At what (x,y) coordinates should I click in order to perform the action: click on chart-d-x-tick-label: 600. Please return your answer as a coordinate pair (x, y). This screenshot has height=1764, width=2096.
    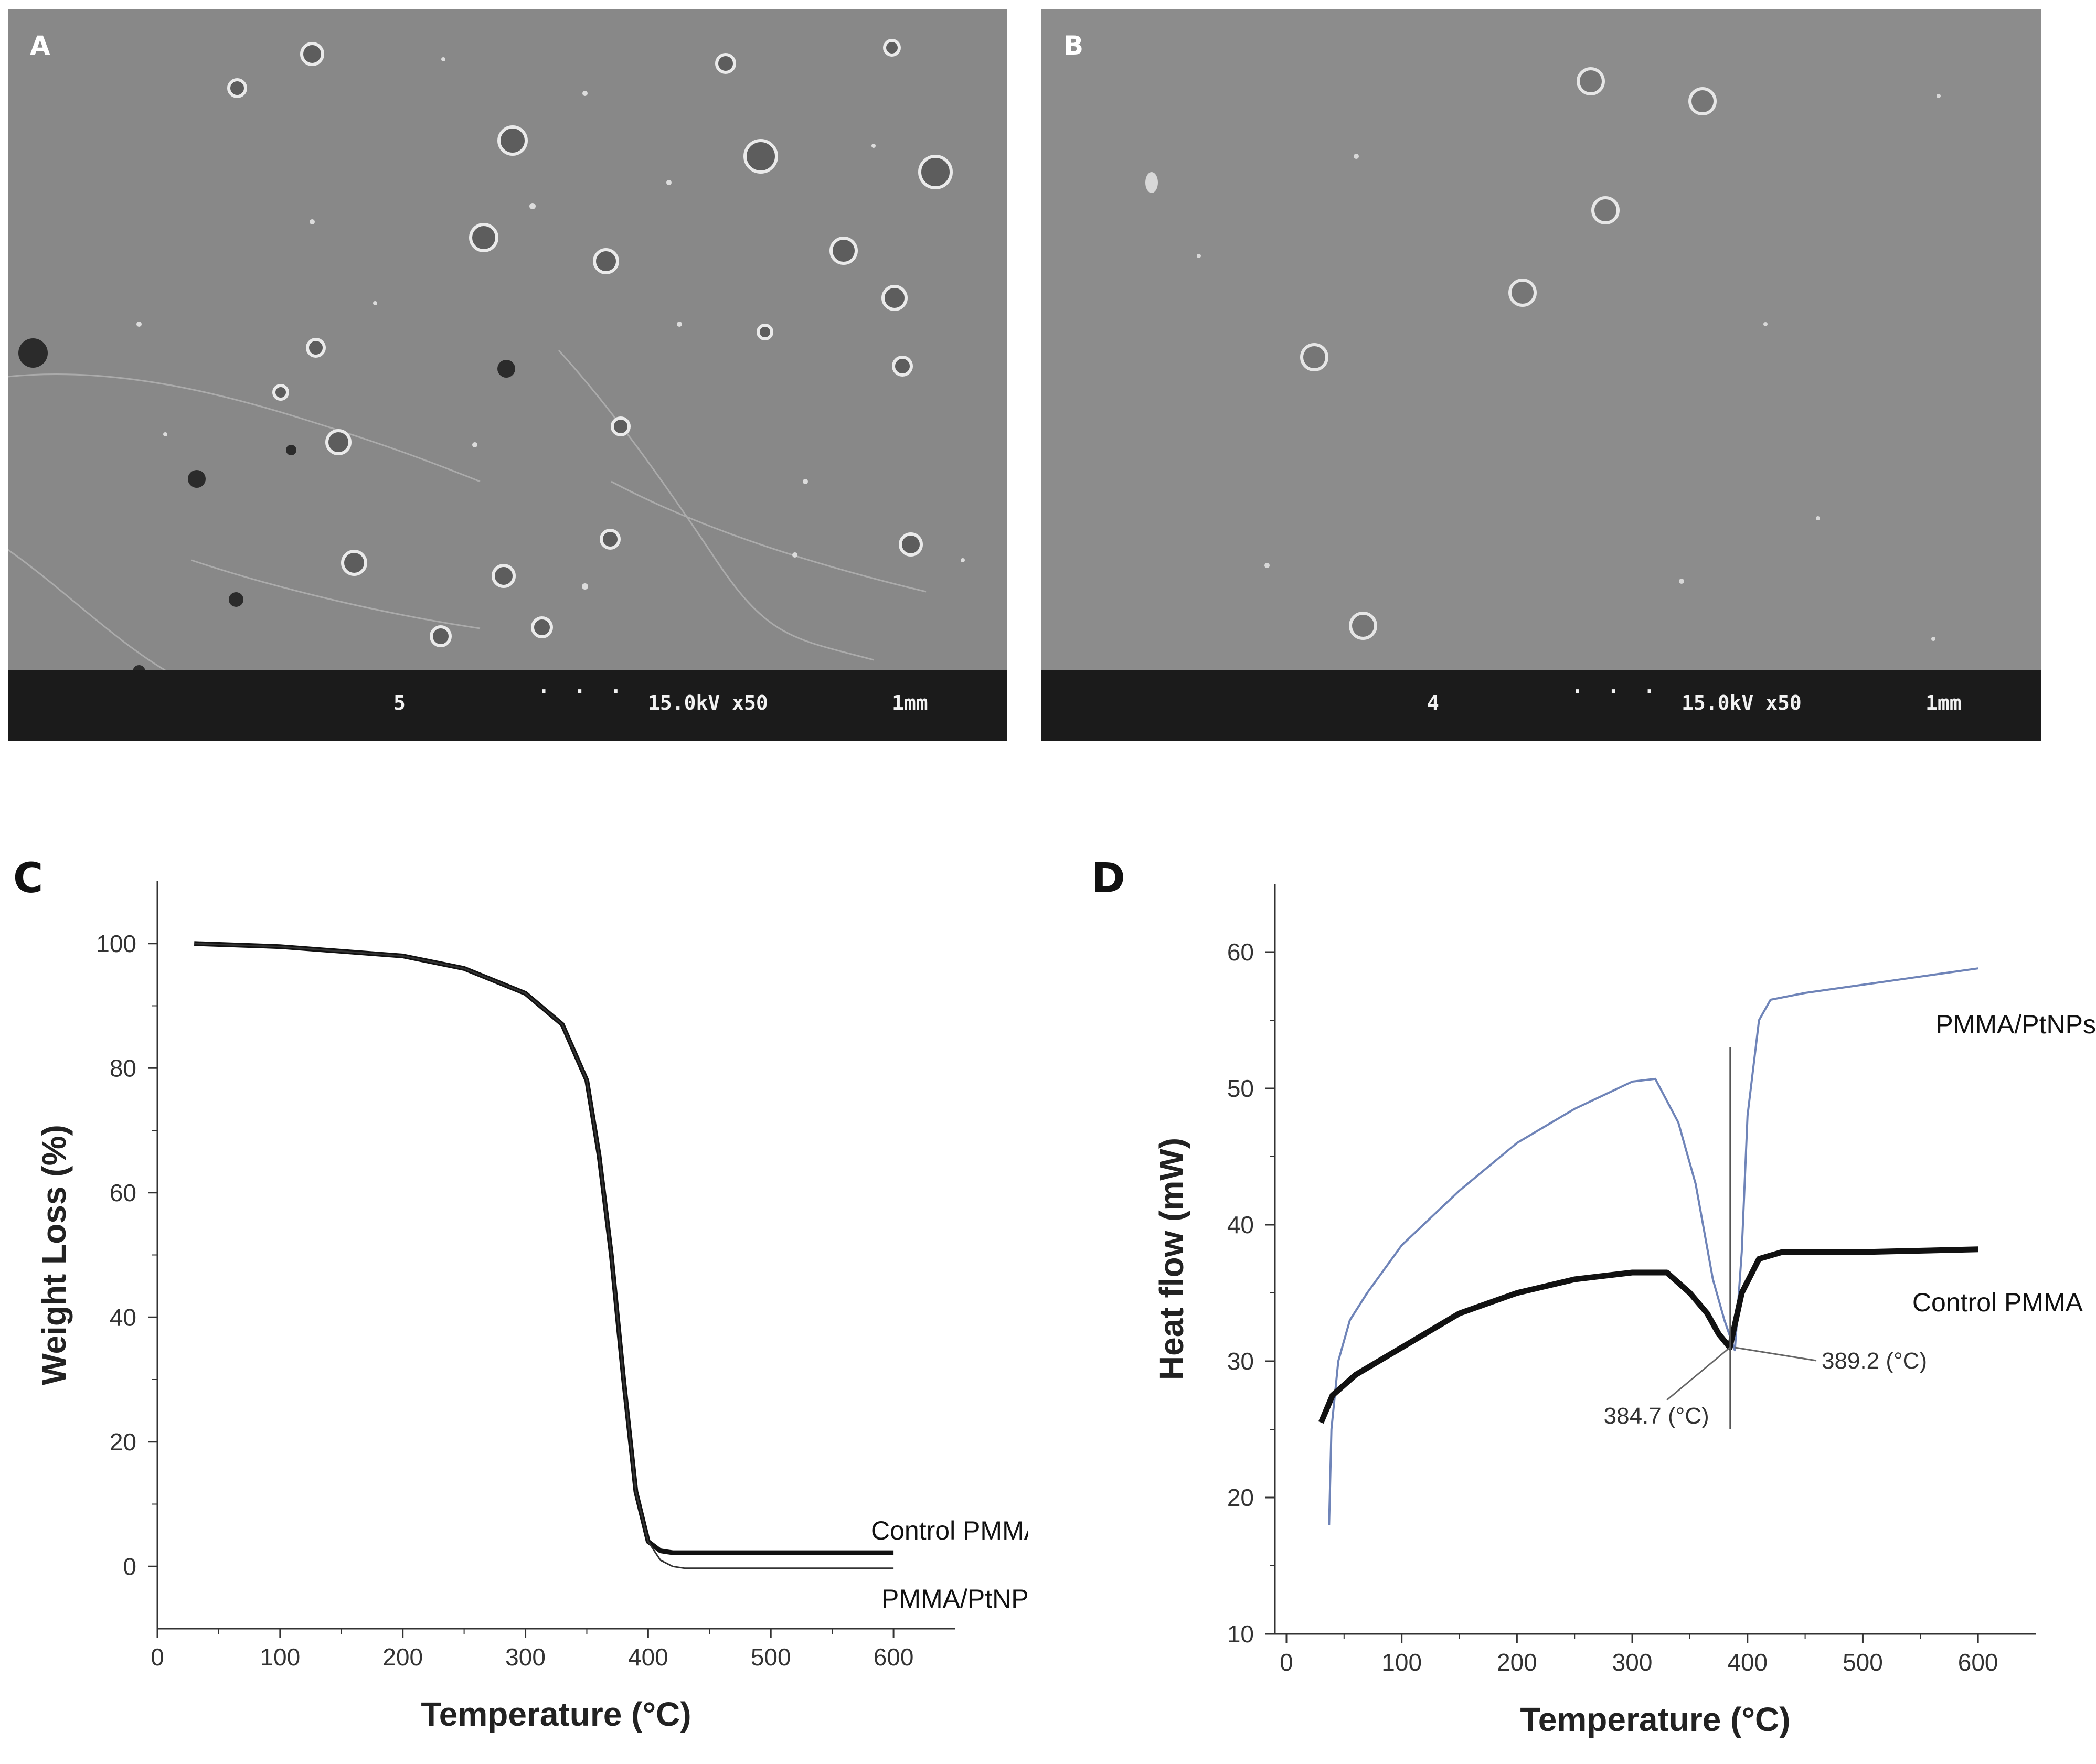
    Looking at the image, I should click on (1978, 1662).